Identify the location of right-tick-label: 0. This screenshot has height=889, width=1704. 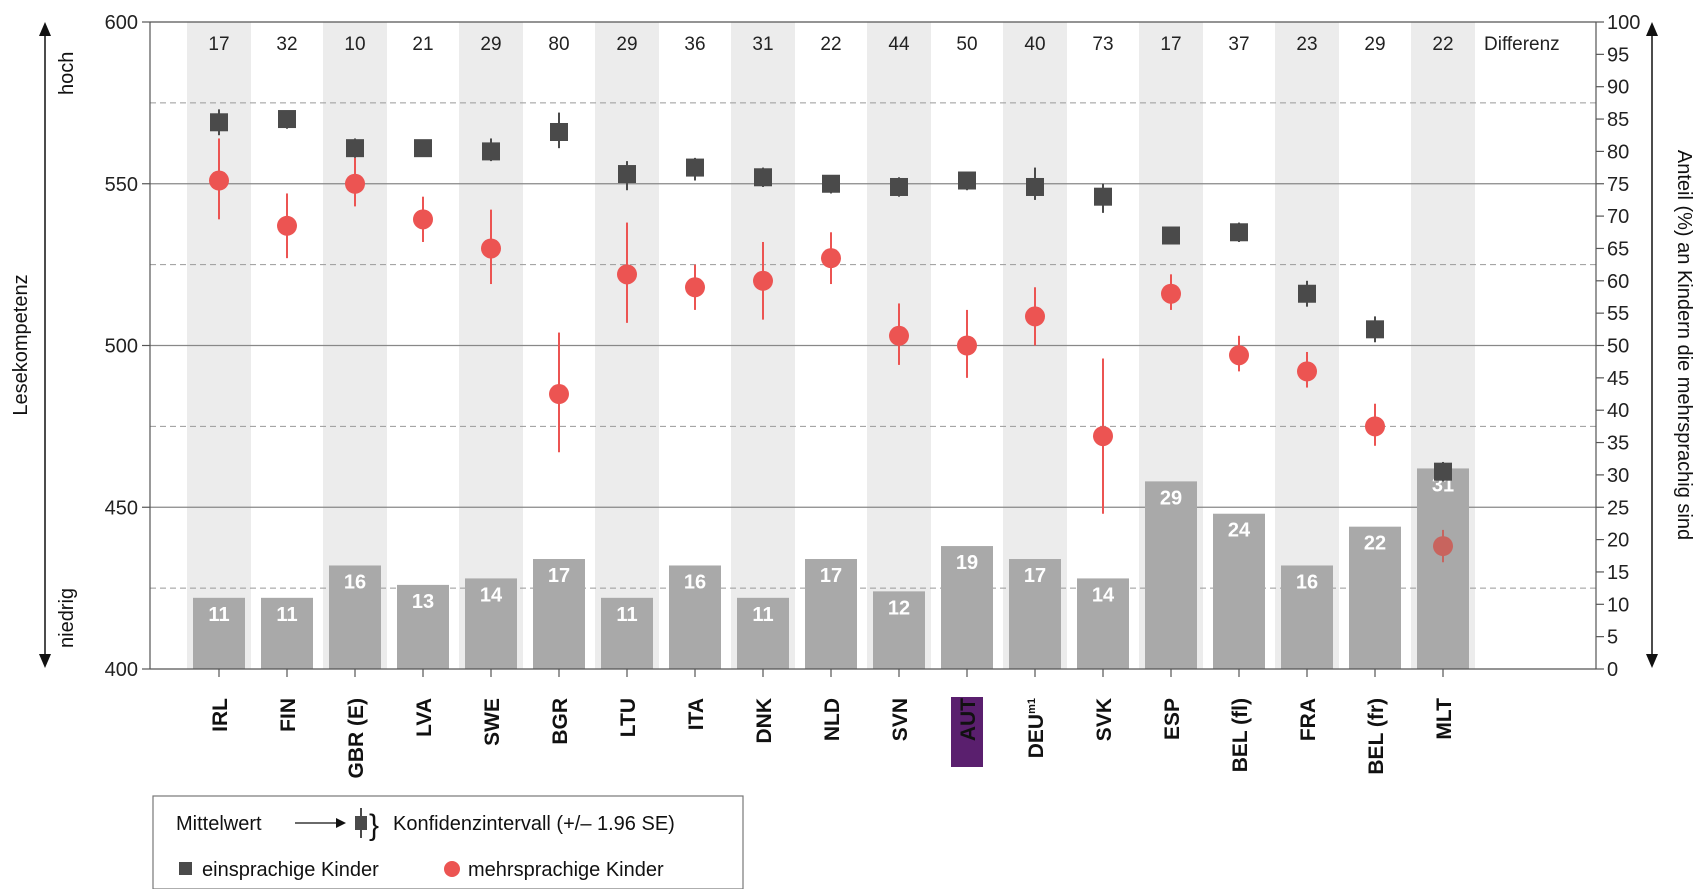
(1612, 670).